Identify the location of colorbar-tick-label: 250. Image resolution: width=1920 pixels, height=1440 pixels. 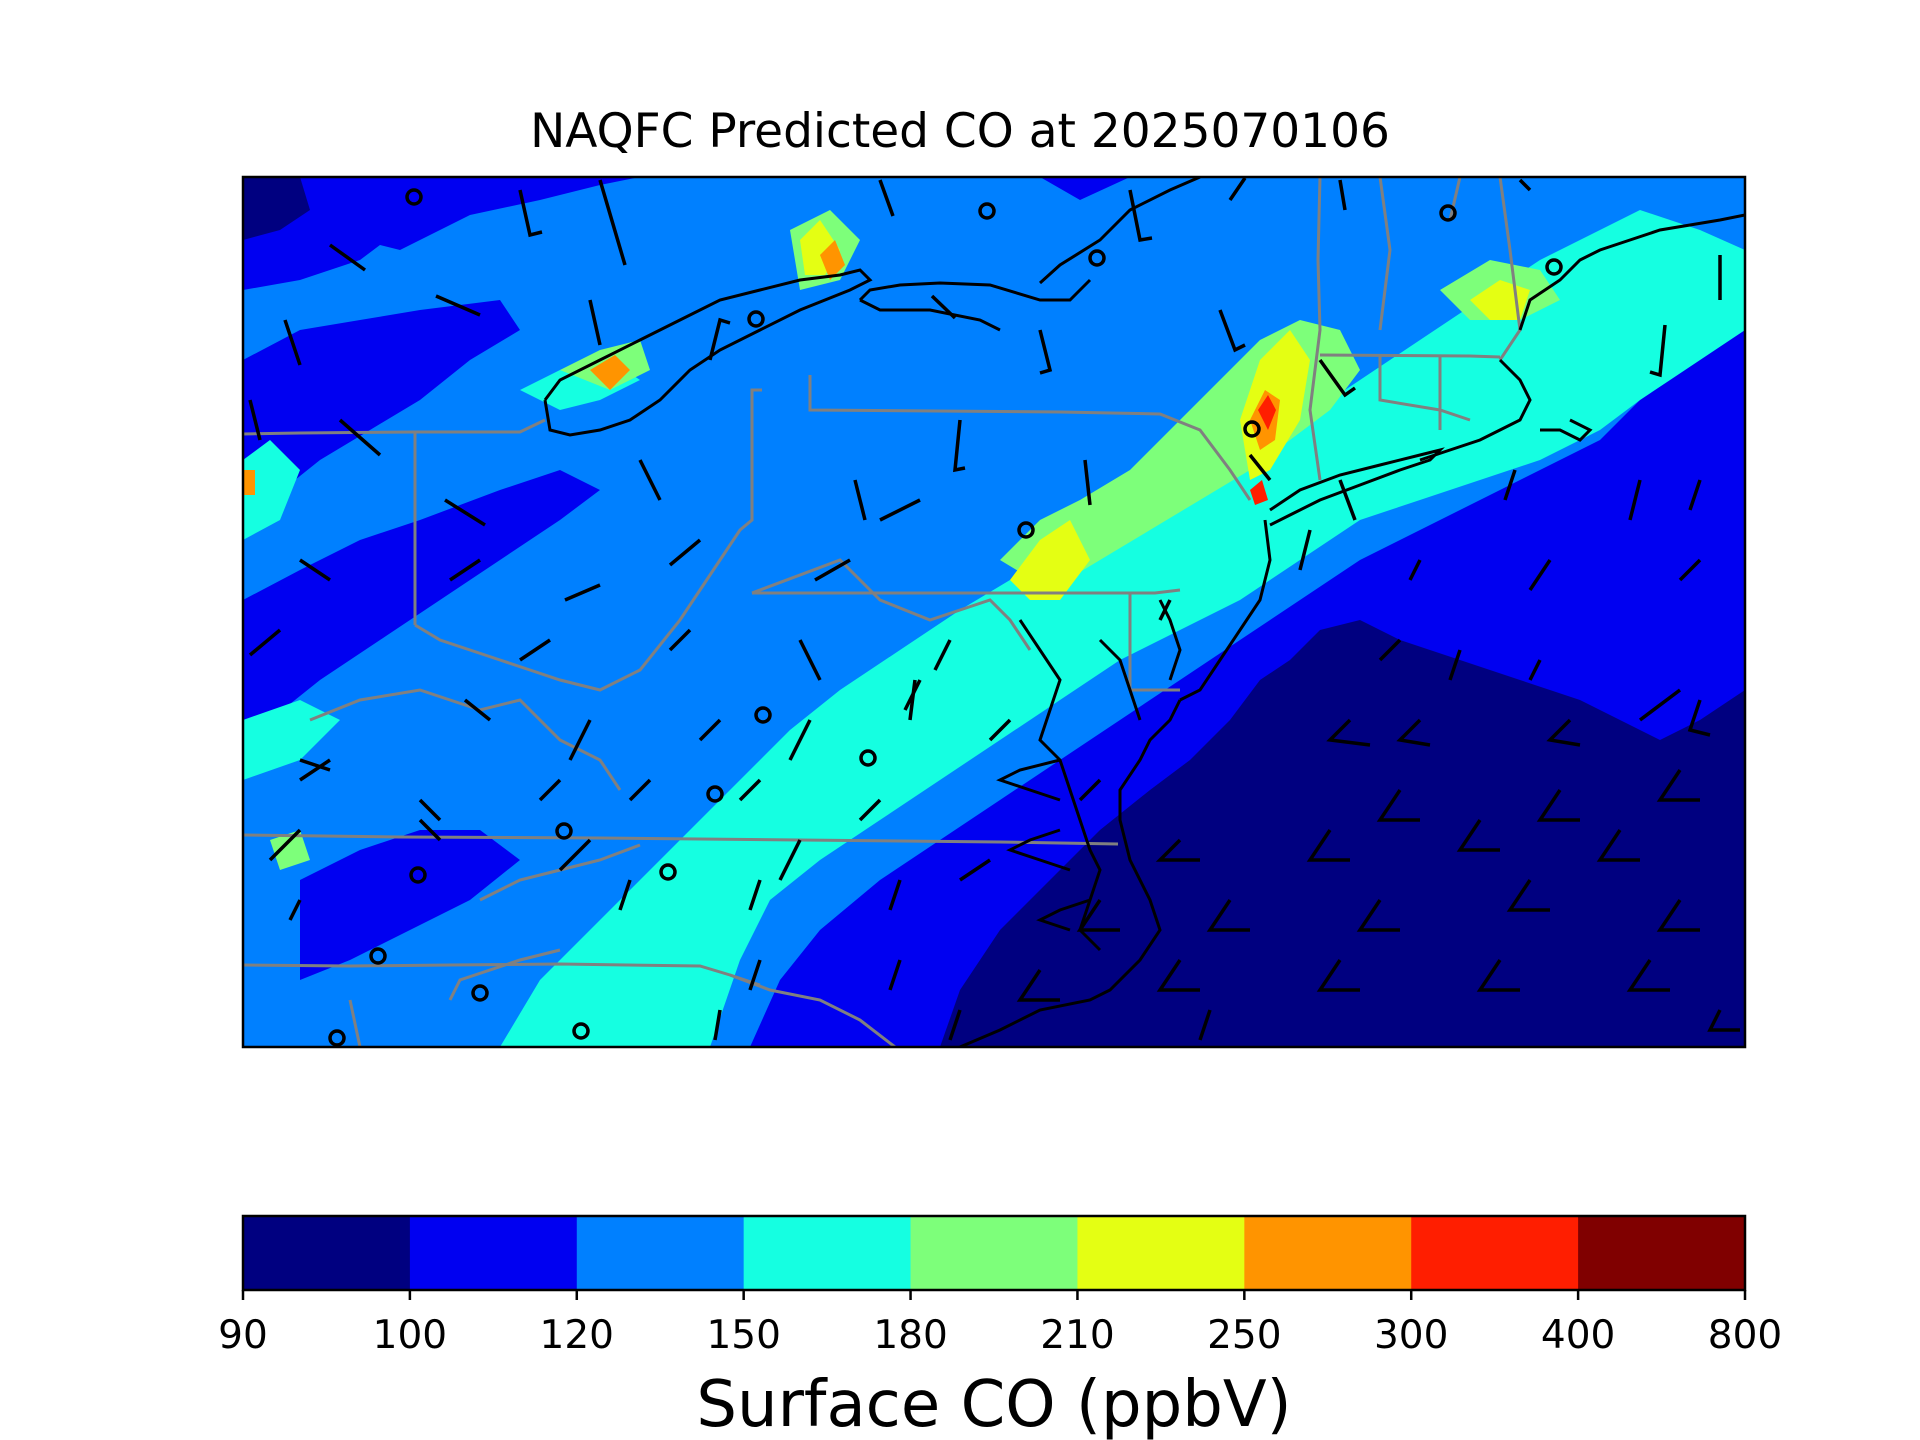
(1244, 1335).